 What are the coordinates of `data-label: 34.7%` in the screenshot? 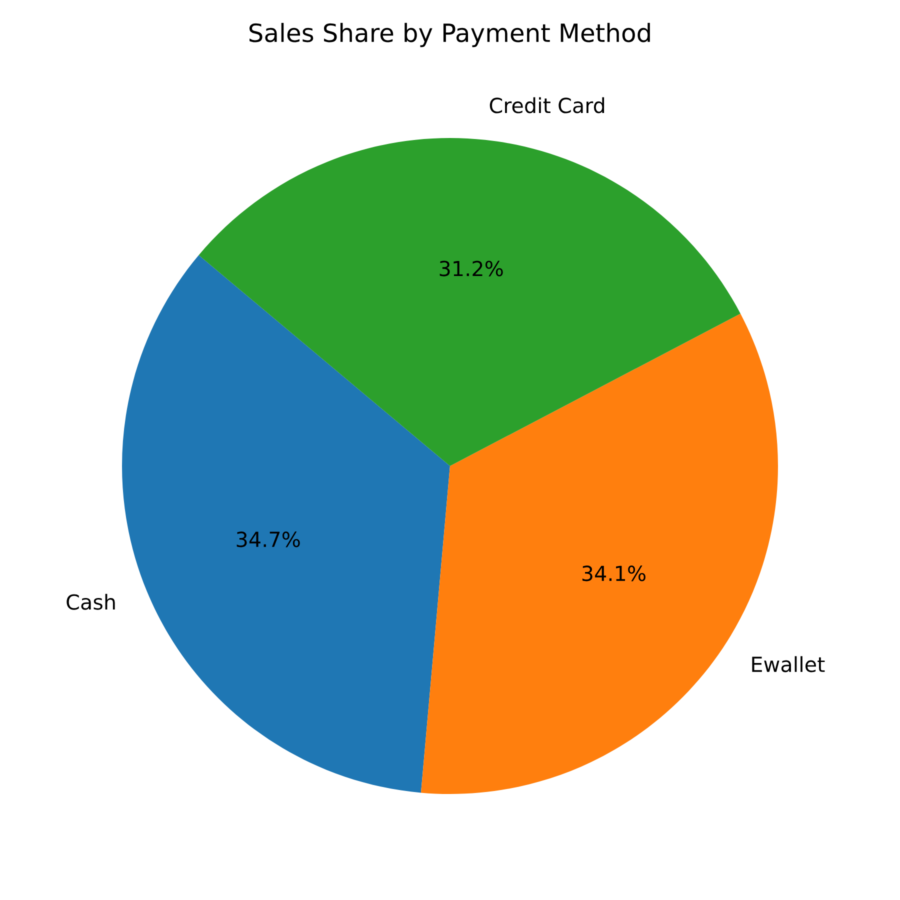 It's located at (268, 540).